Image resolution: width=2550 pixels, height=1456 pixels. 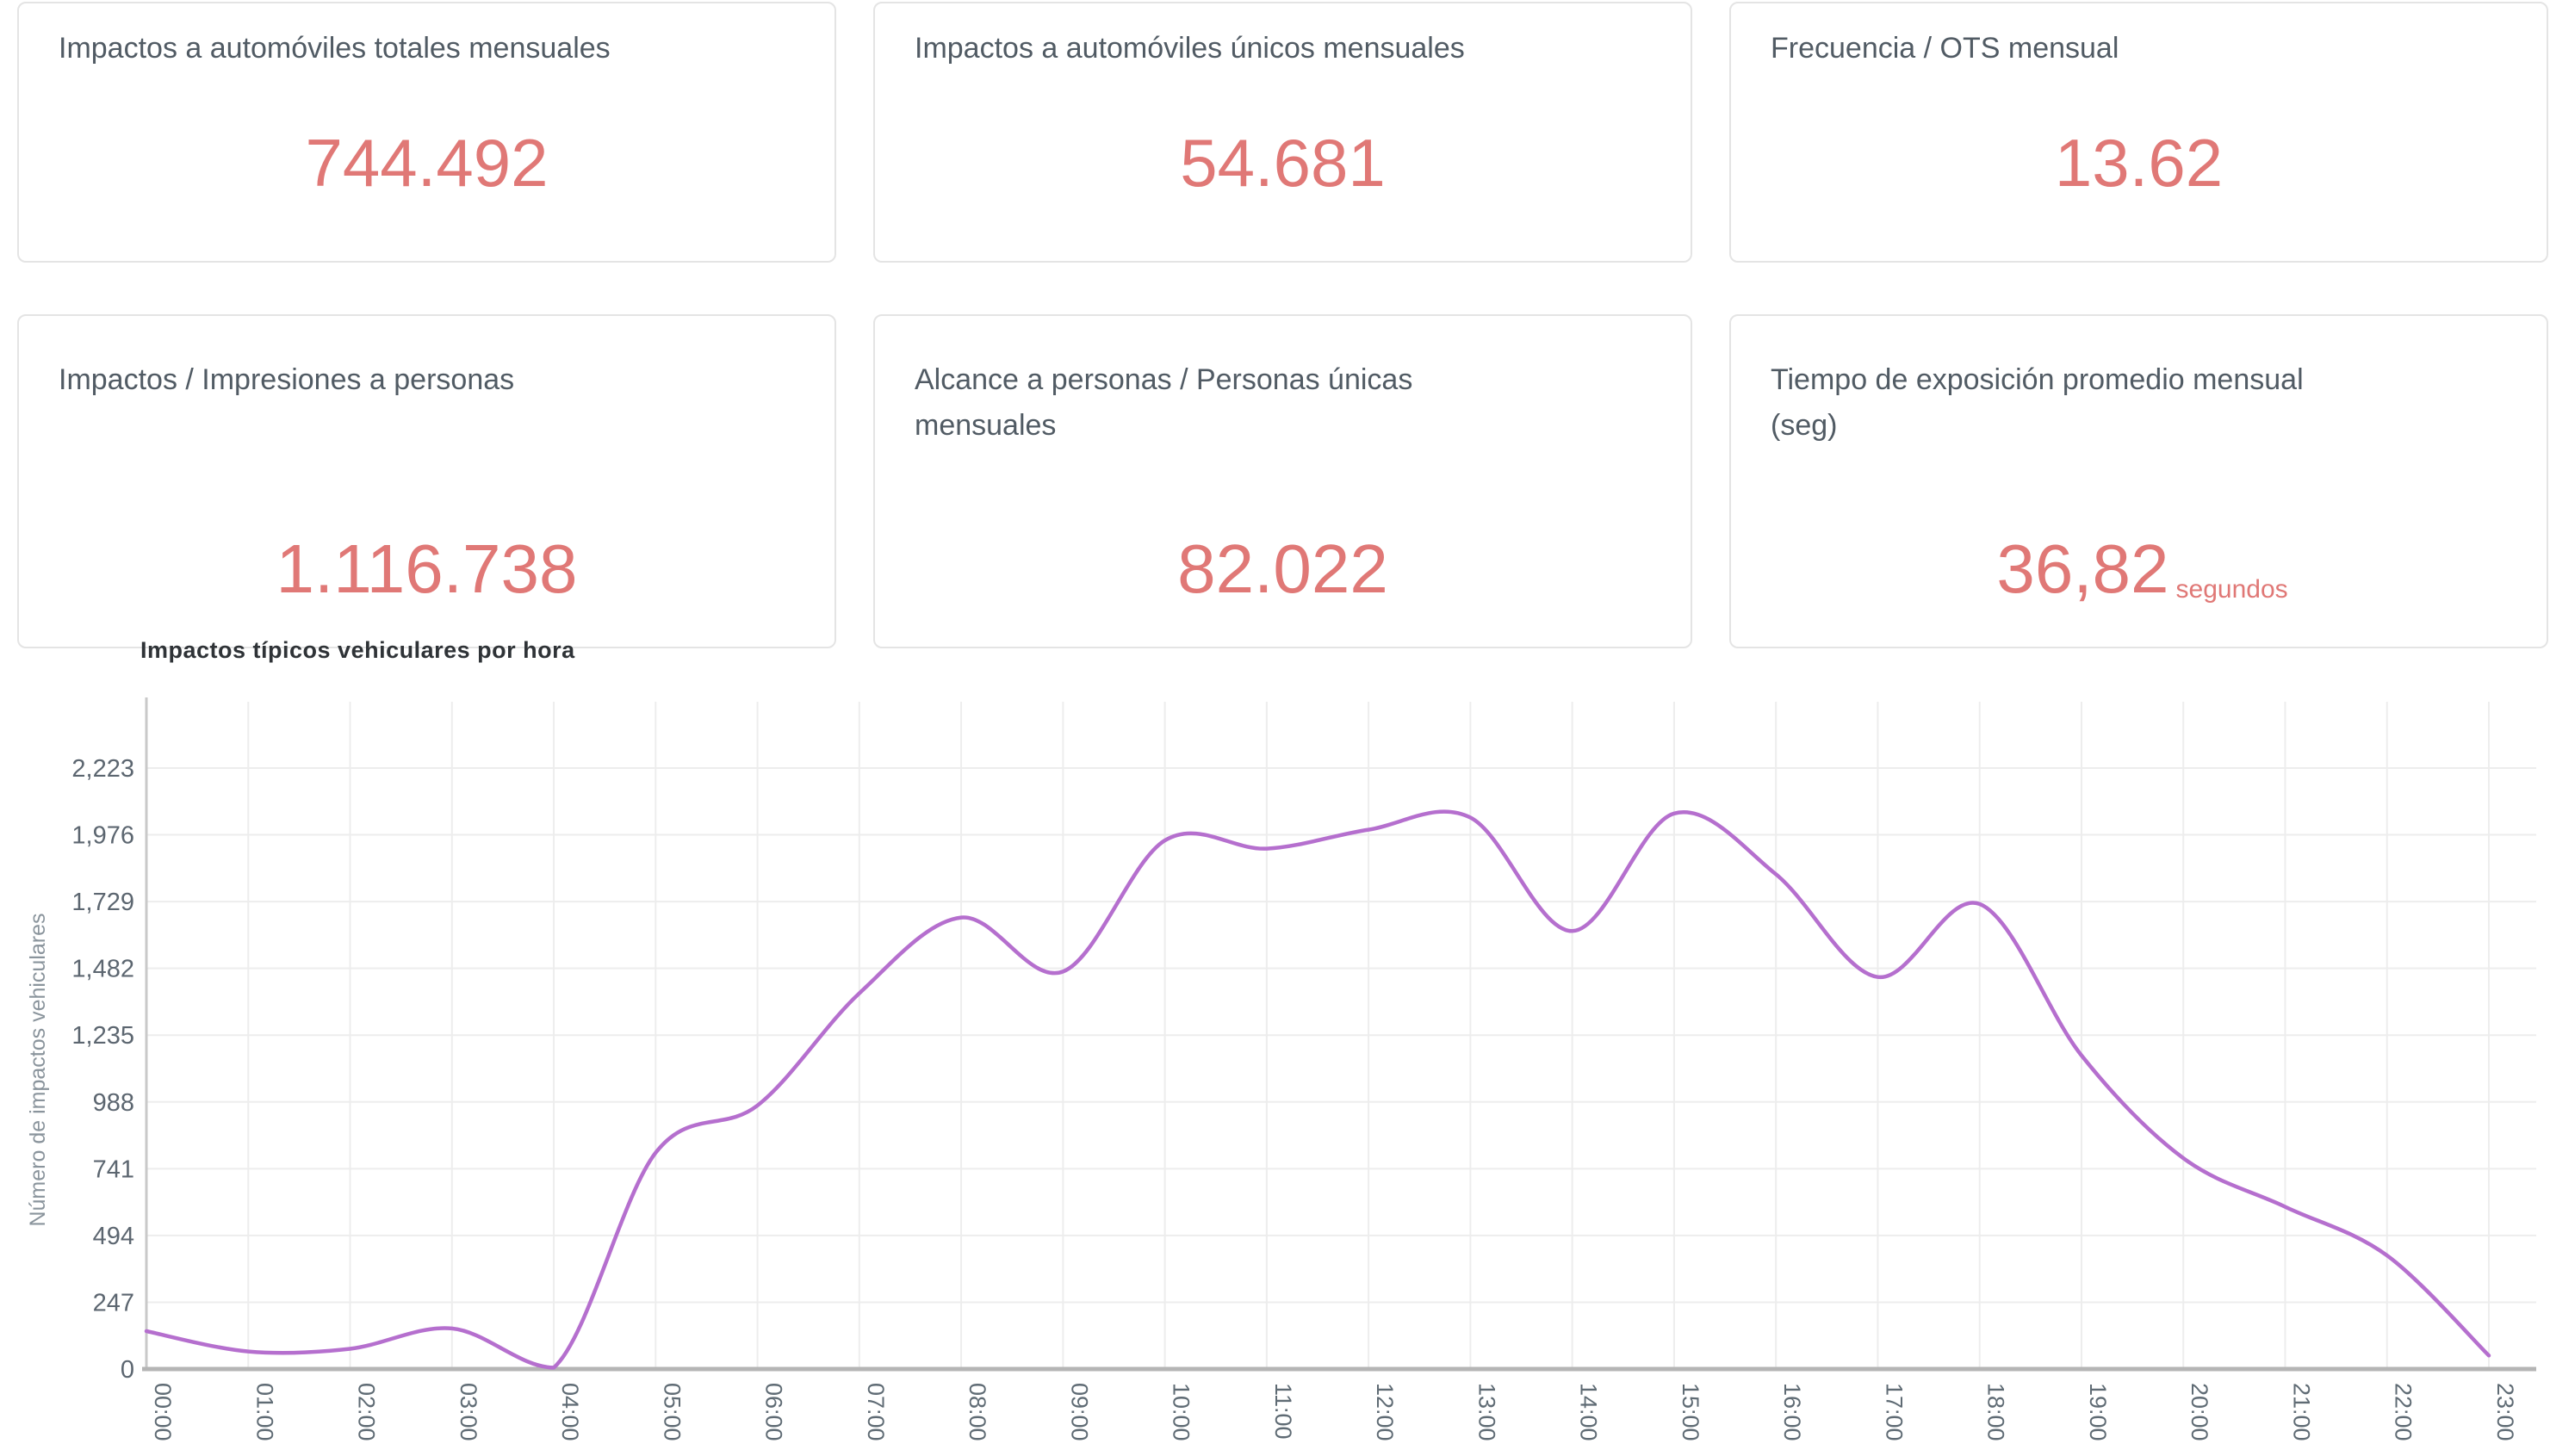 What do you see at coordinates (2231, 589) in the screenshot?
I see `kpi-value-unit: segundos` at bounding box center [2231, 589].